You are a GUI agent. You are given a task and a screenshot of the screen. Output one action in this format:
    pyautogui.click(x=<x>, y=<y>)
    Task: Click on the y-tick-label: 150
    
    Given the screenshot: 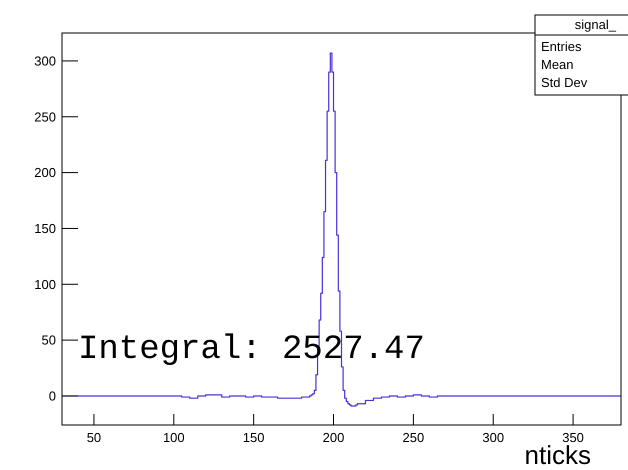 What is the action you would take?
    pyautogui.click(x=45, y=228)
    